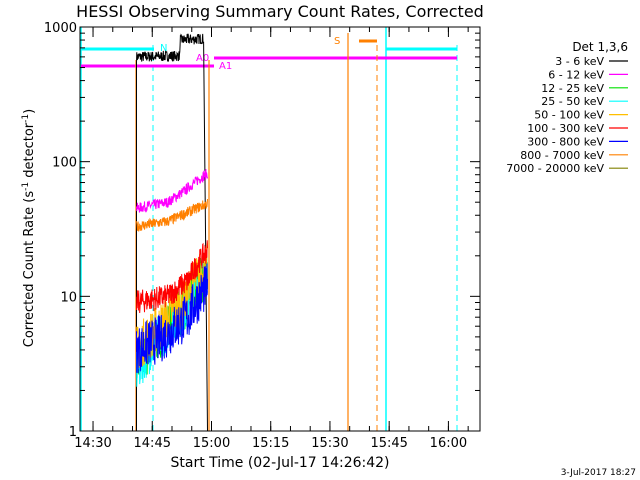  Describe the element at coordinates (565, 128) in the screenshot. I see `legend-entry-label: 100 - 300 keV` at that location.